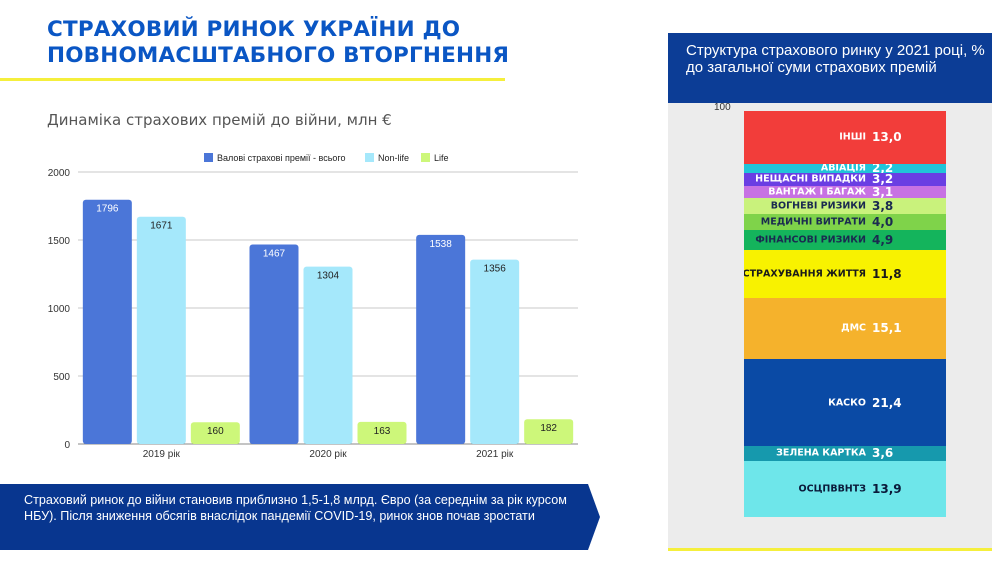 This screenshot has width=1005, height=564. I want to click on stack-segment: ІНШІ 13,0, so click(845, 137).